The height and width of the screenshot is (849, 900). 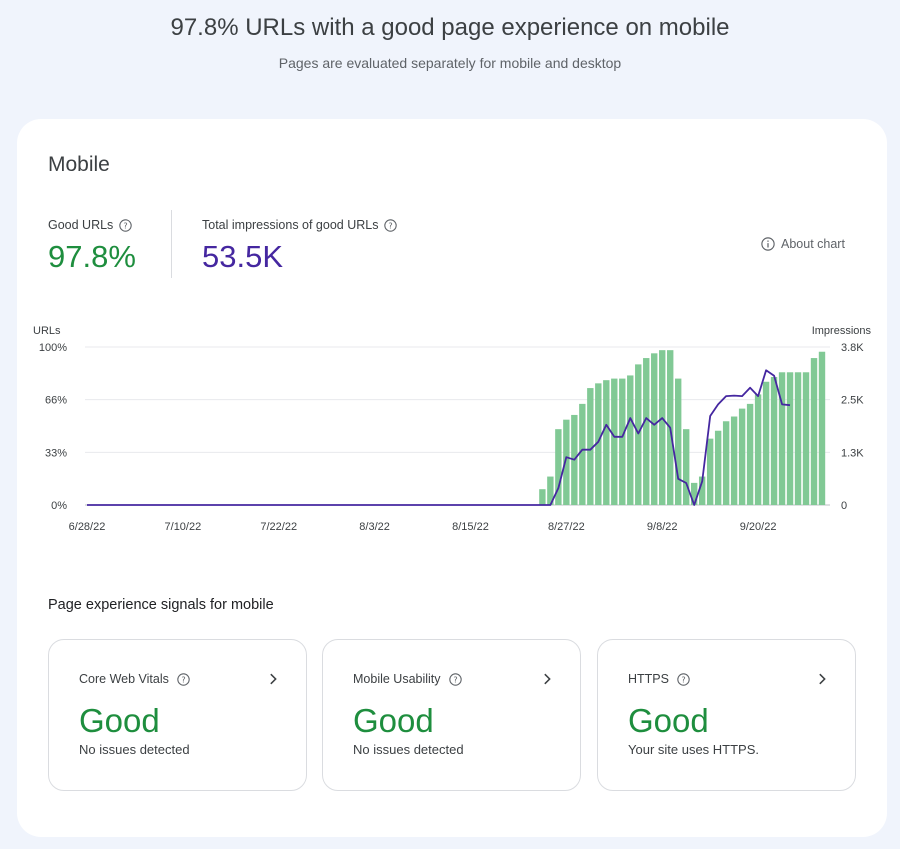 What do you see at coordinates (53, 348) in the screenshot?
I see `y-tick-label: 100%` at bounding box center [53, 348].